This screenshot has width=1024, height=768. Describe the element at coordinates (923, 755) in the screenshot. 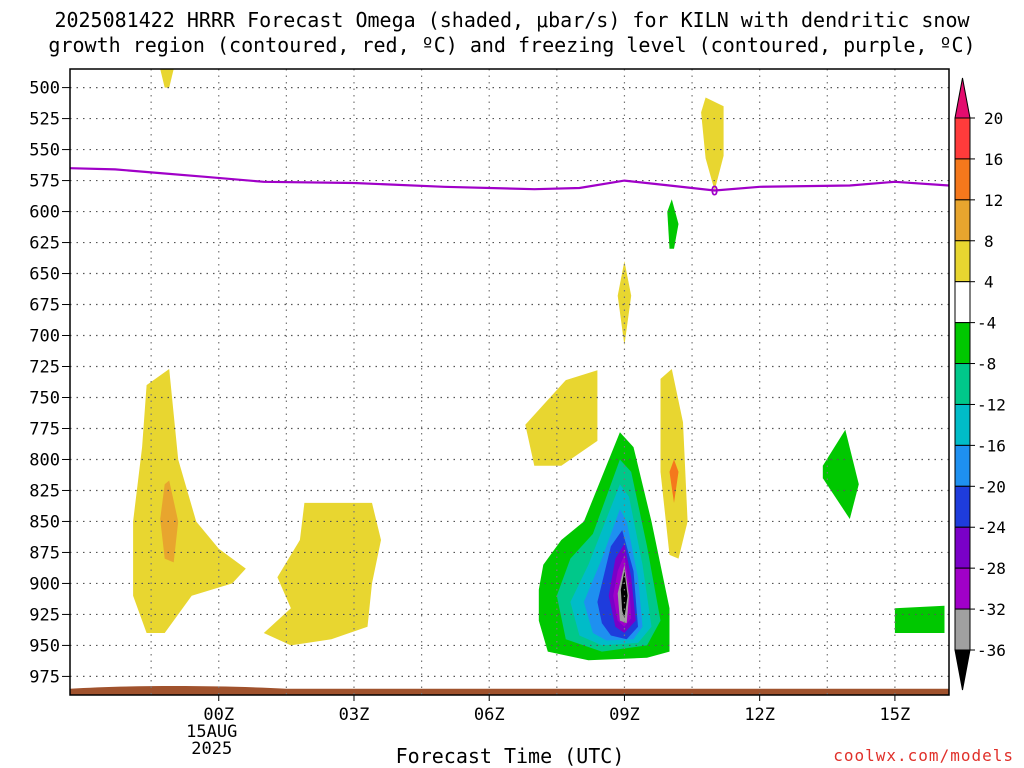

I see `credit-link: coolwx.com/models` at that location.